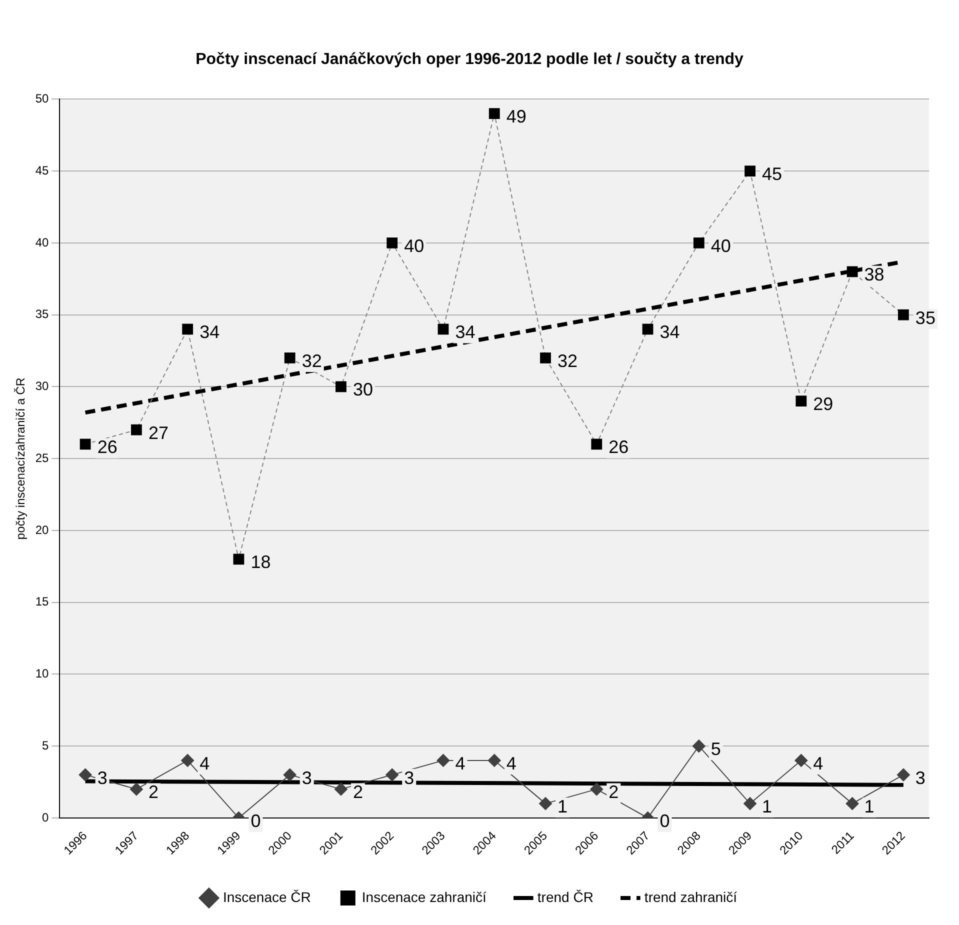 This screenshot has width=959, height=925. Describe the element at coordinates (42, 242) in the screenshot. I see `y-tick-label: 40` at that location.